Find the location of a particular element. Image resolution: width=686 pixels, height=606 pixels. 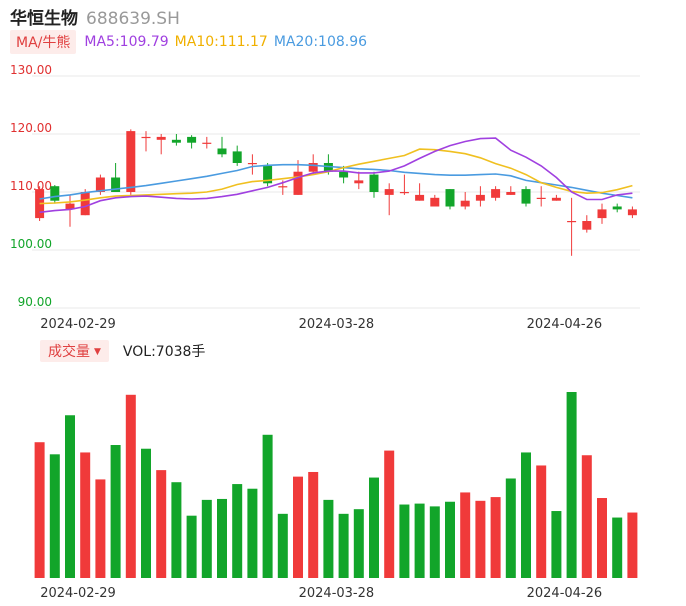

ma-legend: MA/牛熊 MA5:109.79 MA10:111.17 MA20:108.96 is located at coordinates (188, 42).